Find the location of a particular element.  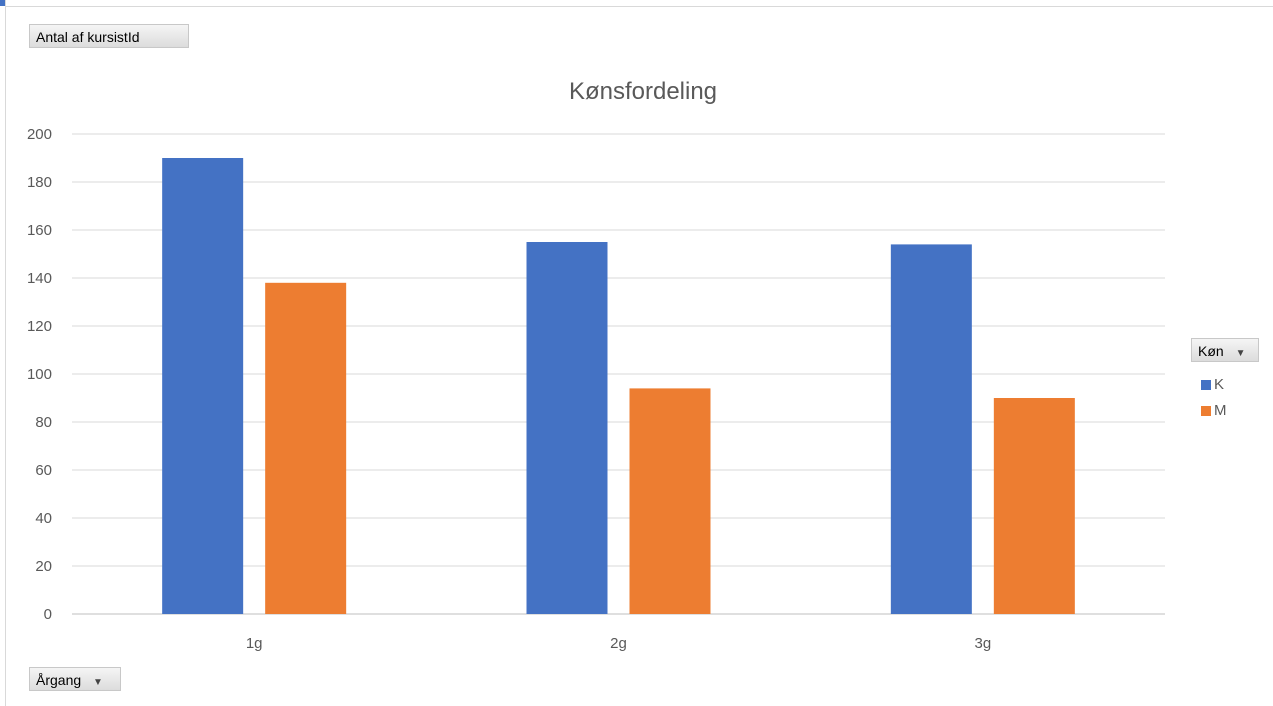

y-tick-label: 20 is located at coordinates (43, 566).